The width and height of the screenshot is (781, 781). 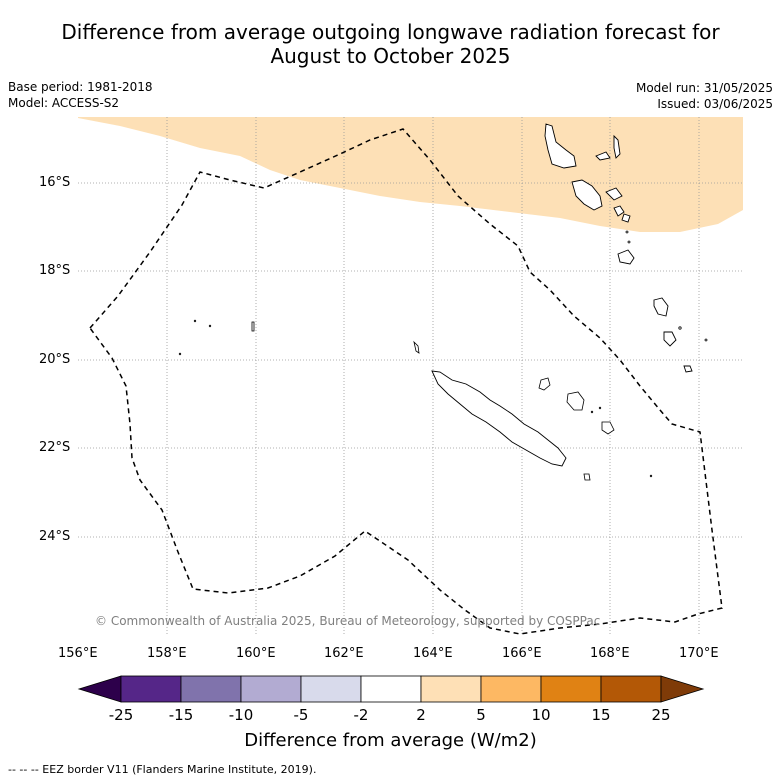 What do you see at coordinates (344, 653) in the screenshot?
I see `lon-tick-162: 162°E` at bounding box center [344, 653].